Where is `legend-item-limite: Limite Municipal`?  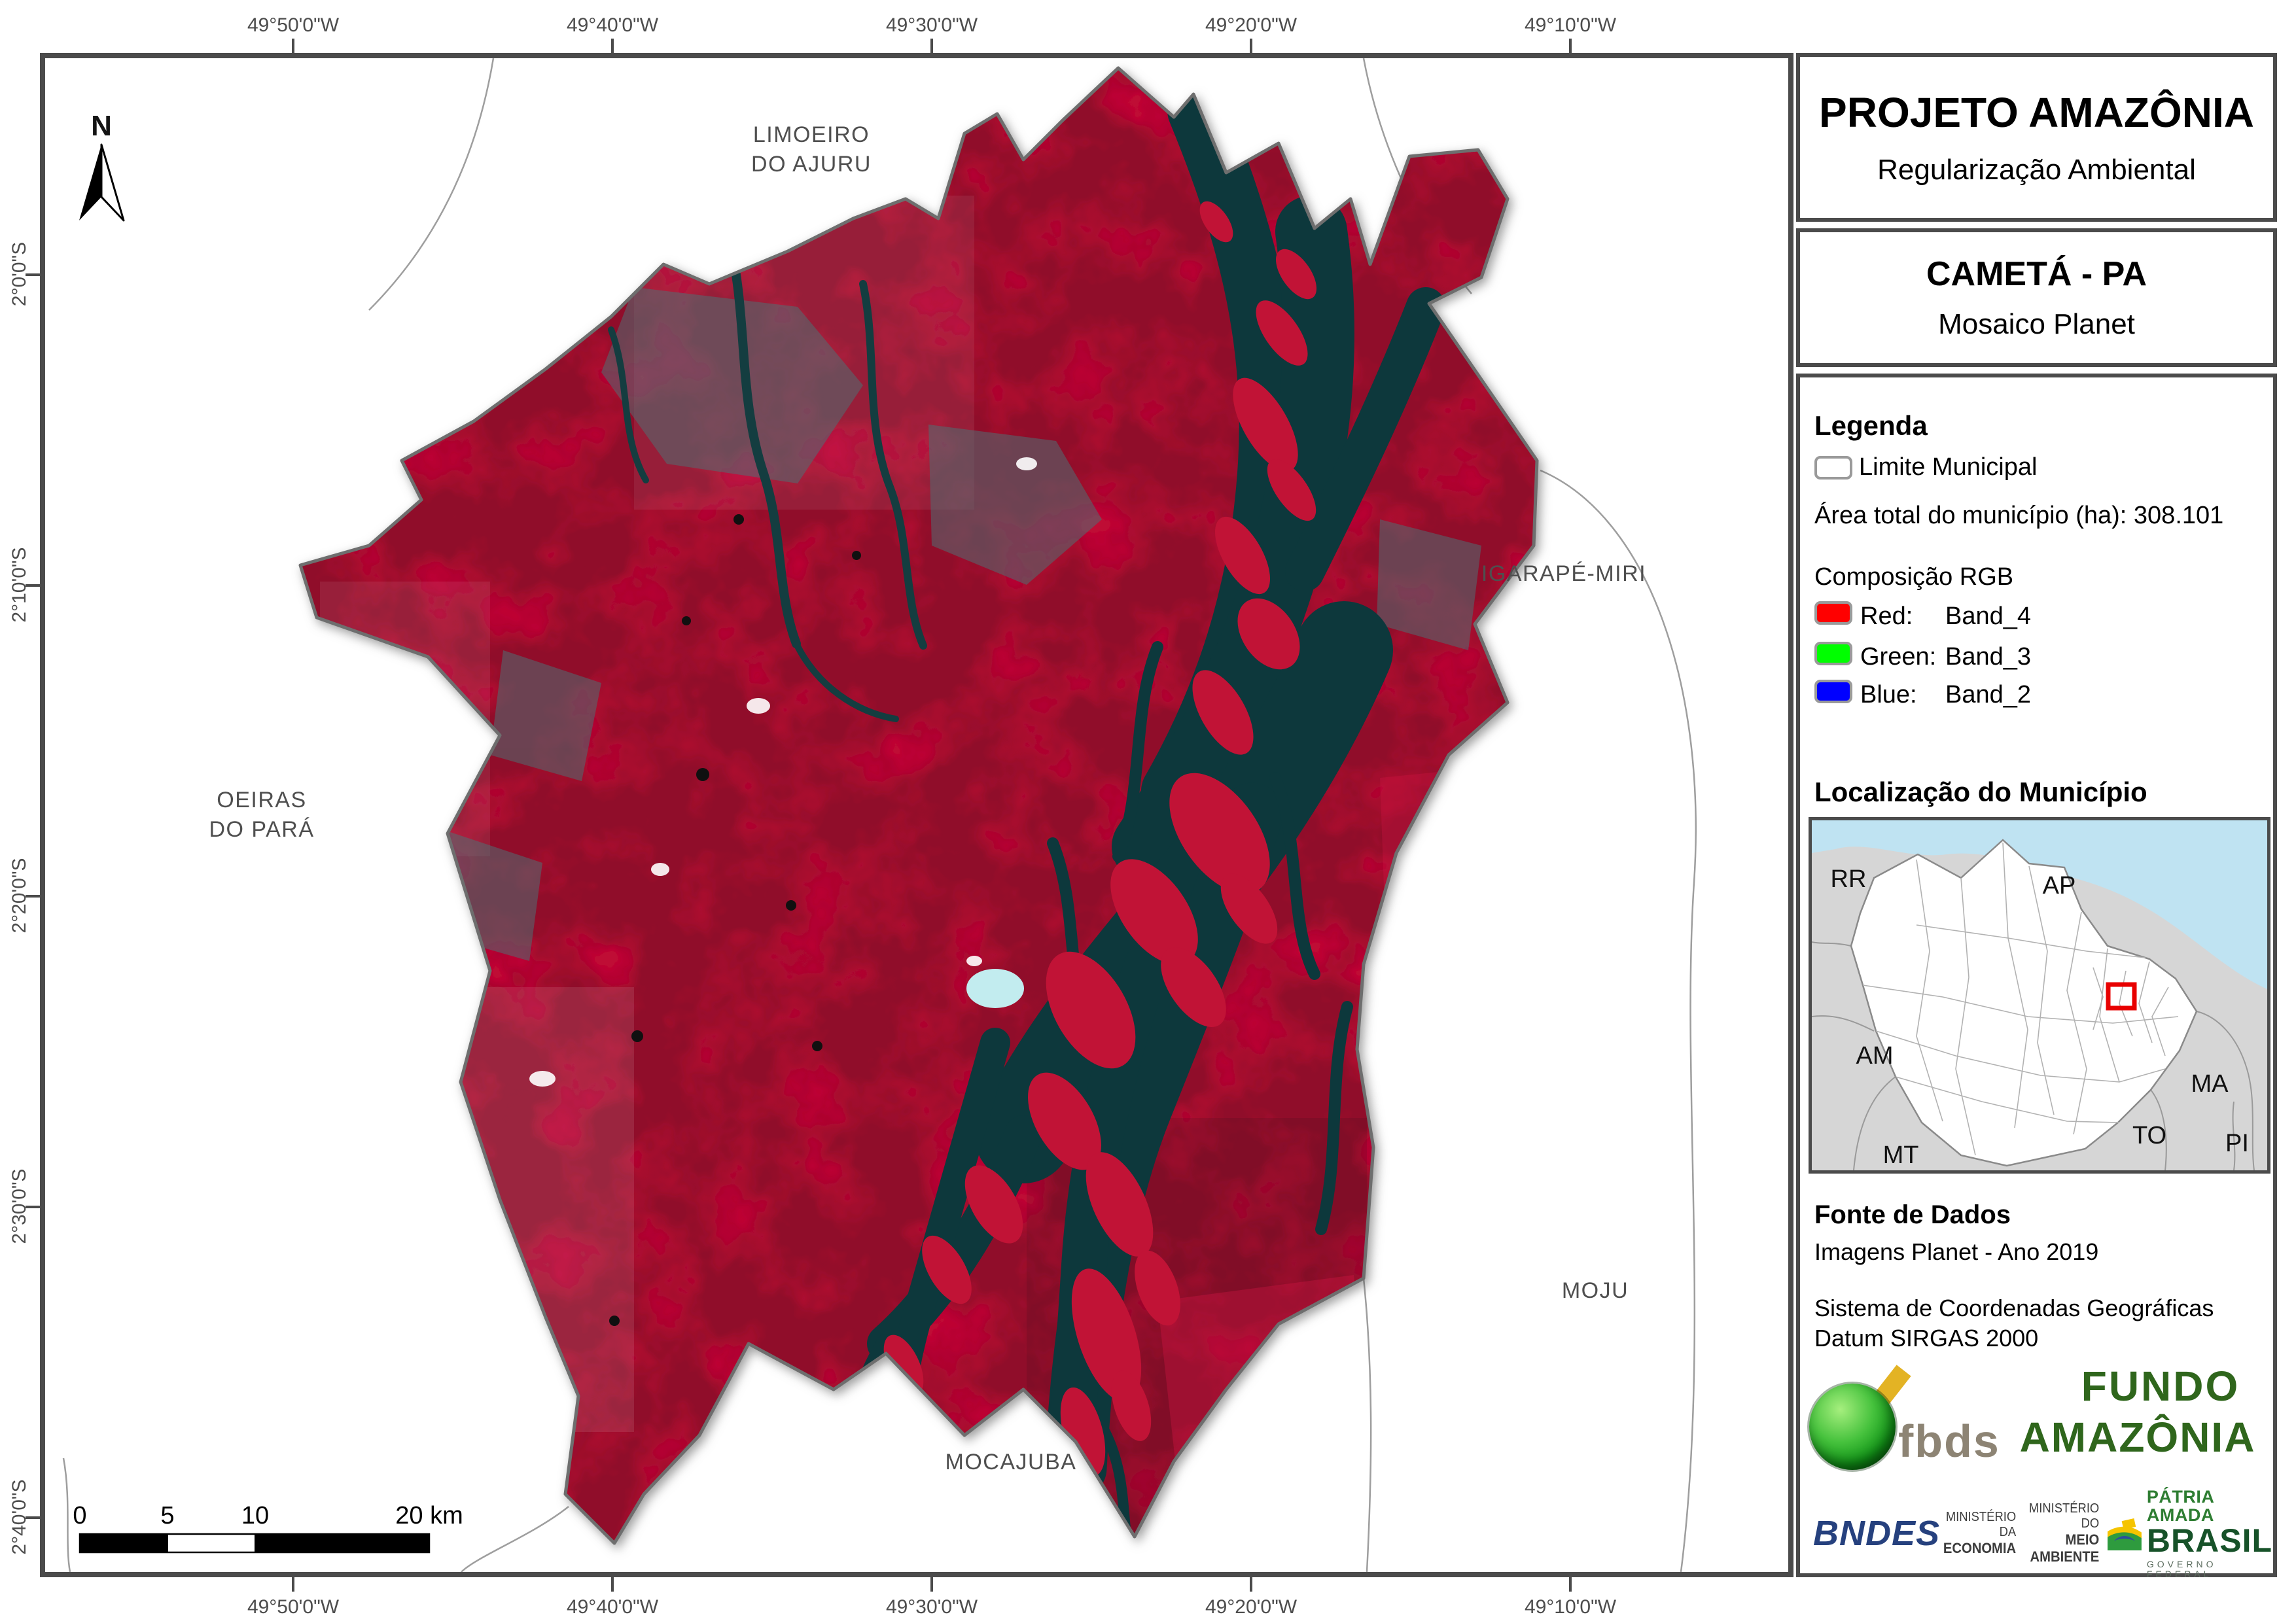 legend-item-limite: Limite Municipal is located at coordinates (1925, 467).